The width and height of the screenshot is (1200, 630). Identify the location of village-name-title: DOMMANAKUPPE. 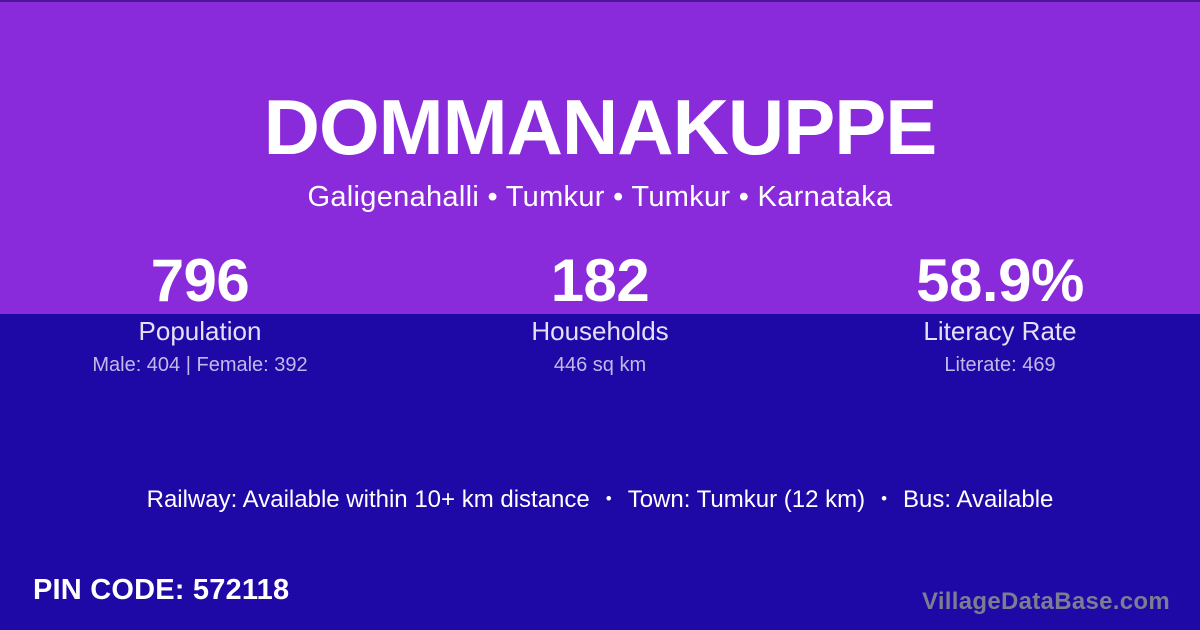
(600, 127).